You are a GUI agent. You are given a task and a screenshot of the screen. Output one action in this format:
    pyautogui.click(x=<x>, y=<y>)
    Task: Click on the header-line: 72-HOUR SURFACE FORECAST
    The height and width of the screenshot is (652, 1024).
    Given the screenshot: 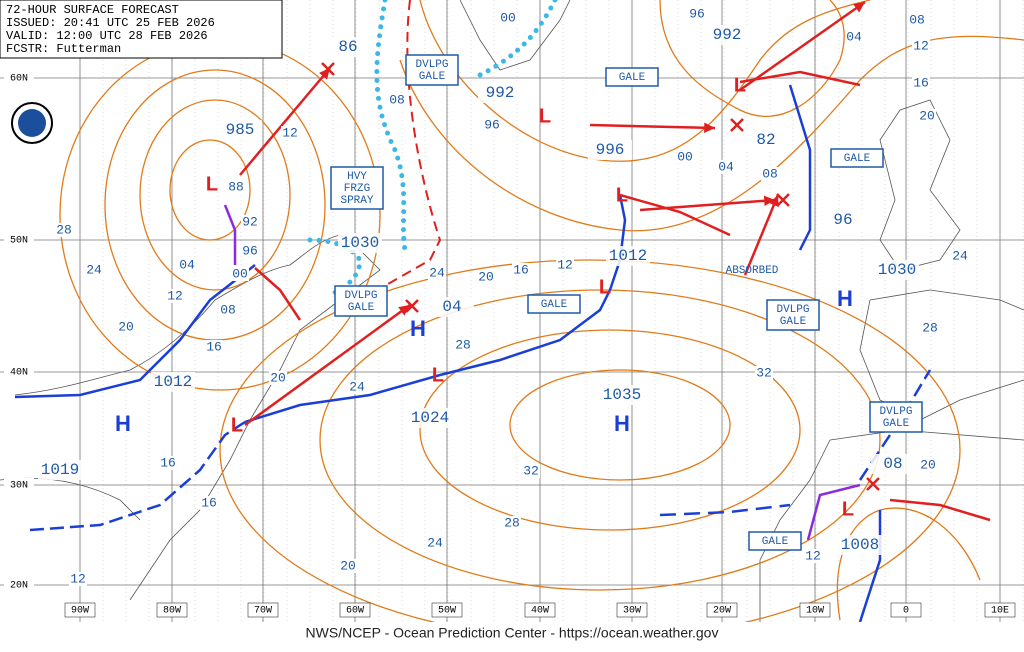 What is the action you would take?
    pyautogui.click(x=92, y=10)
    